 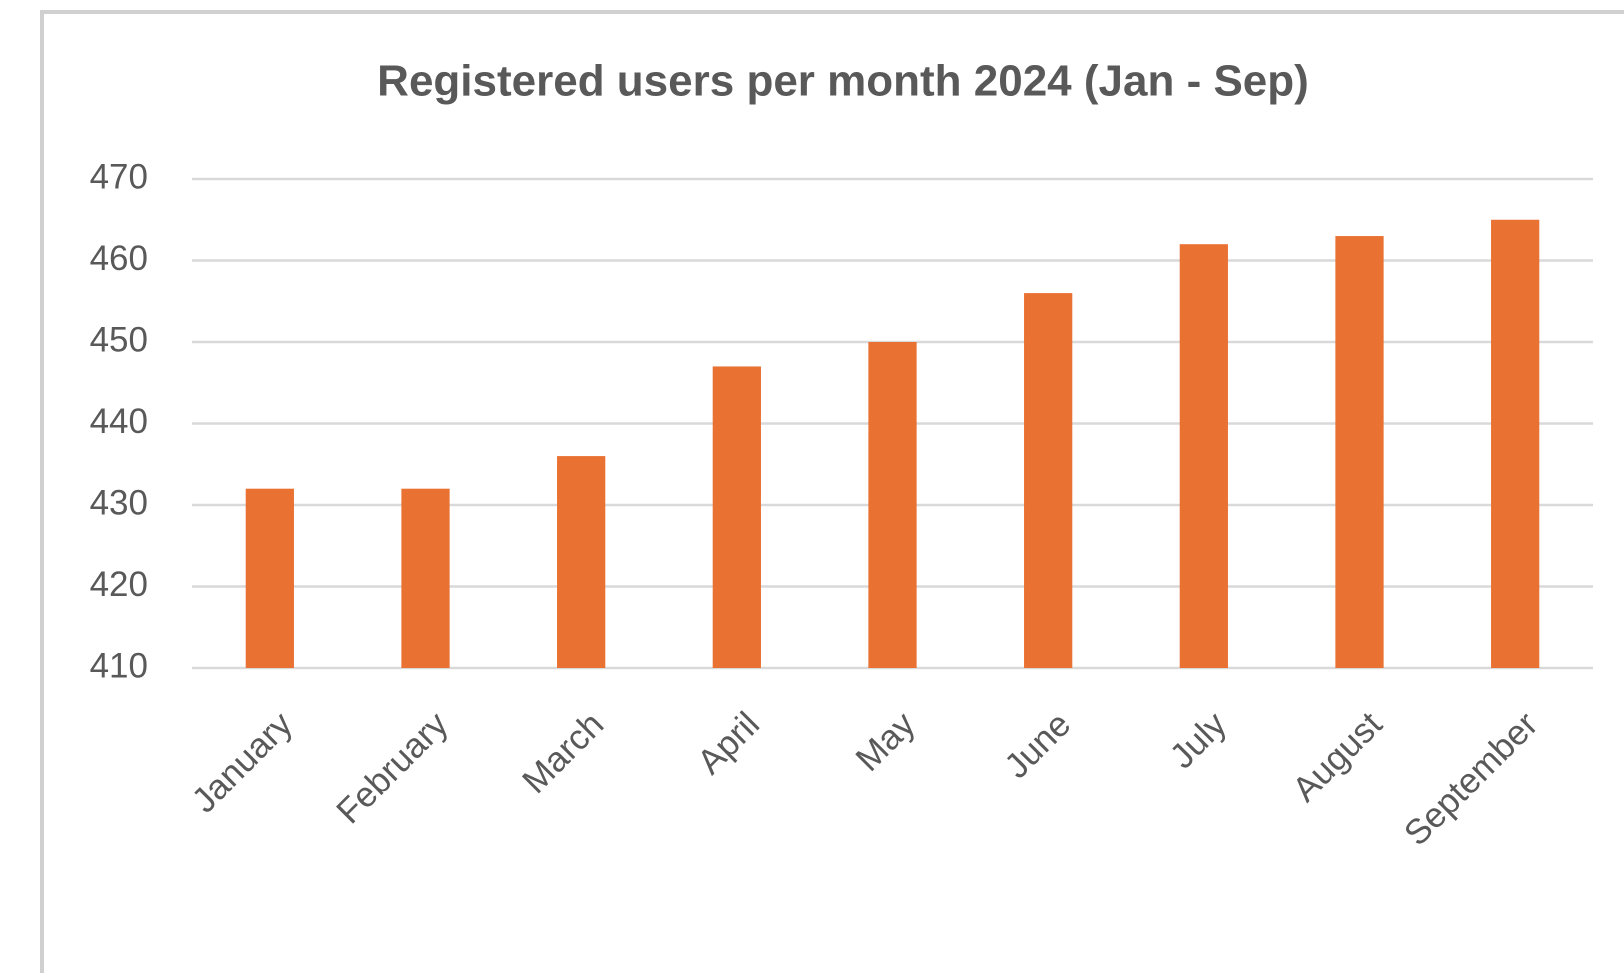 I want to click on y-tick-label: 440, so click(x=119, y=421).